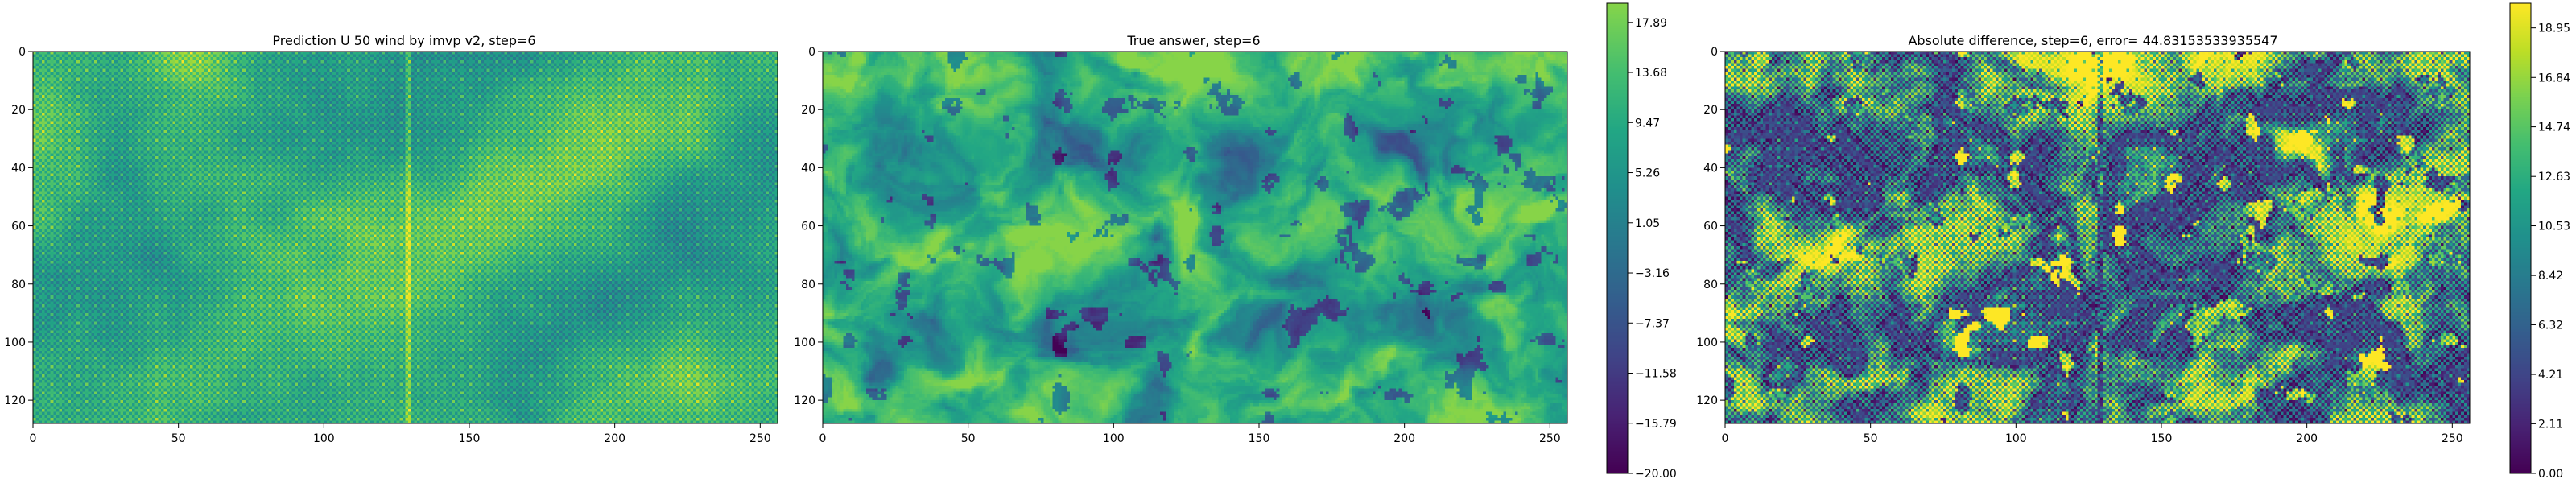  What do you see at coordinates (400, 434) in the screenshot?
I see `prediction-x-axis: 0 50 100 150 200 250` at bounding box center [400, 434].